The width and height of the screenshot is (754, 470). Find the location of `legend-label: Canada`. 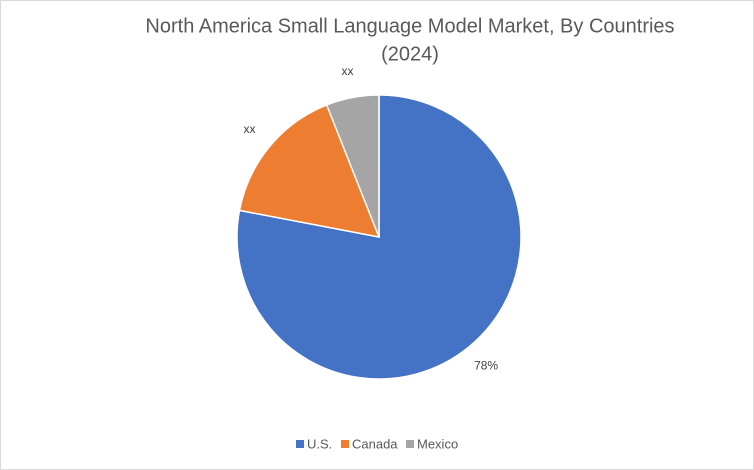

legend-label: Canada is located at coordinates (375, 443).